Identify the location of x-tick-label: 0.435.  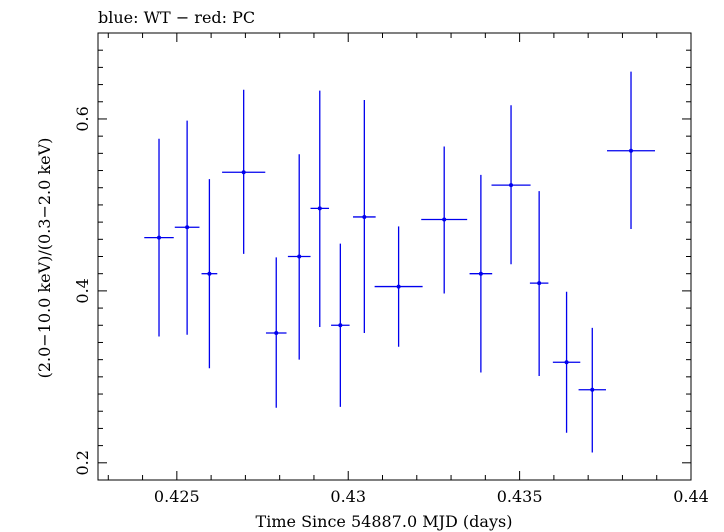
(520, 496).